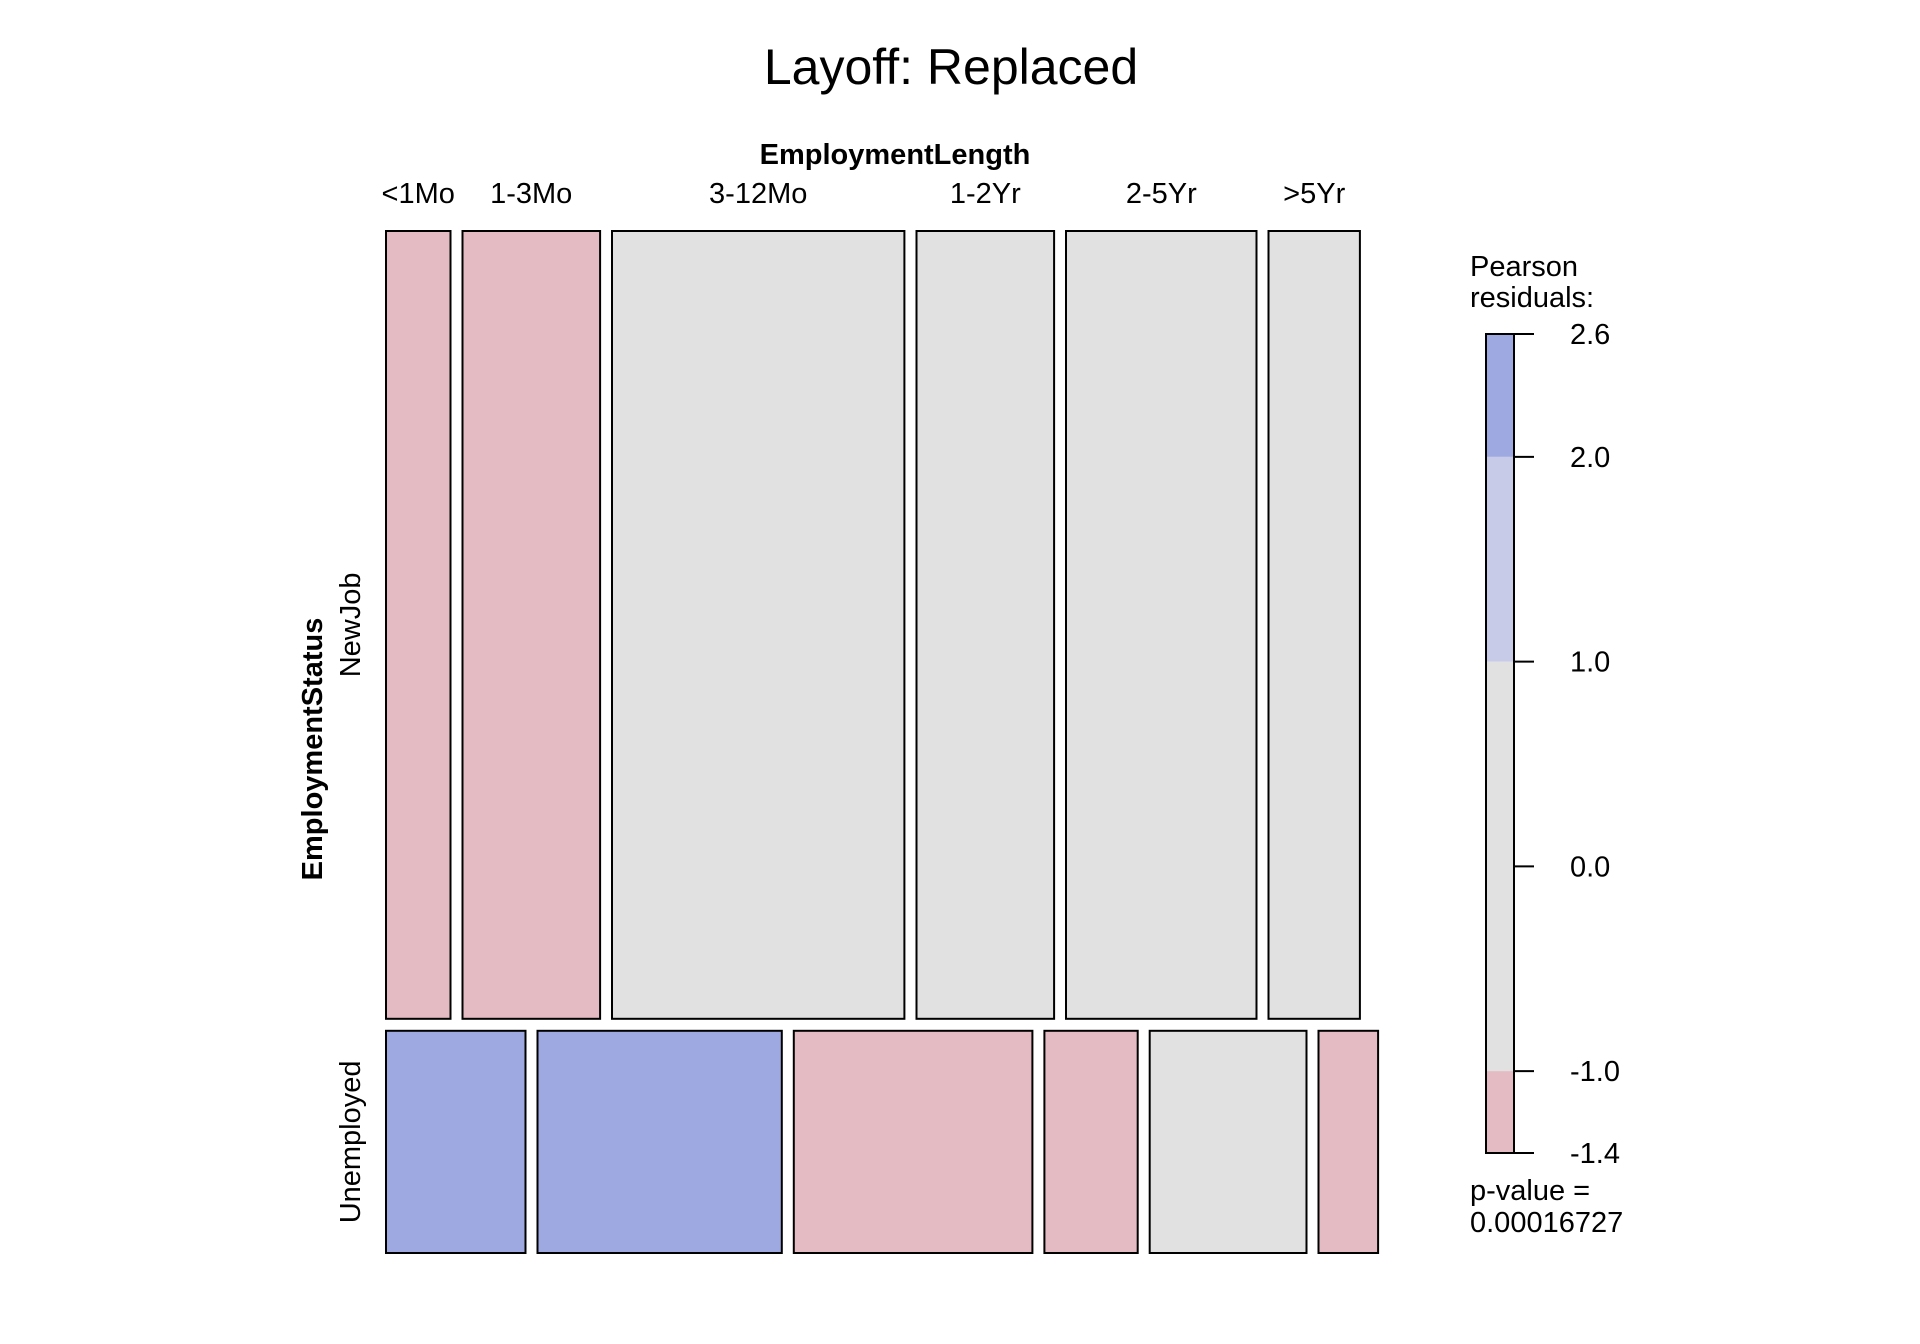 This screenshot has width=1920, height=1344. What do you see at coordinates (351, 1141) in the screenshot?
I see `y-label-unemployed: Unemployed` at bounding box center [351, 1141].